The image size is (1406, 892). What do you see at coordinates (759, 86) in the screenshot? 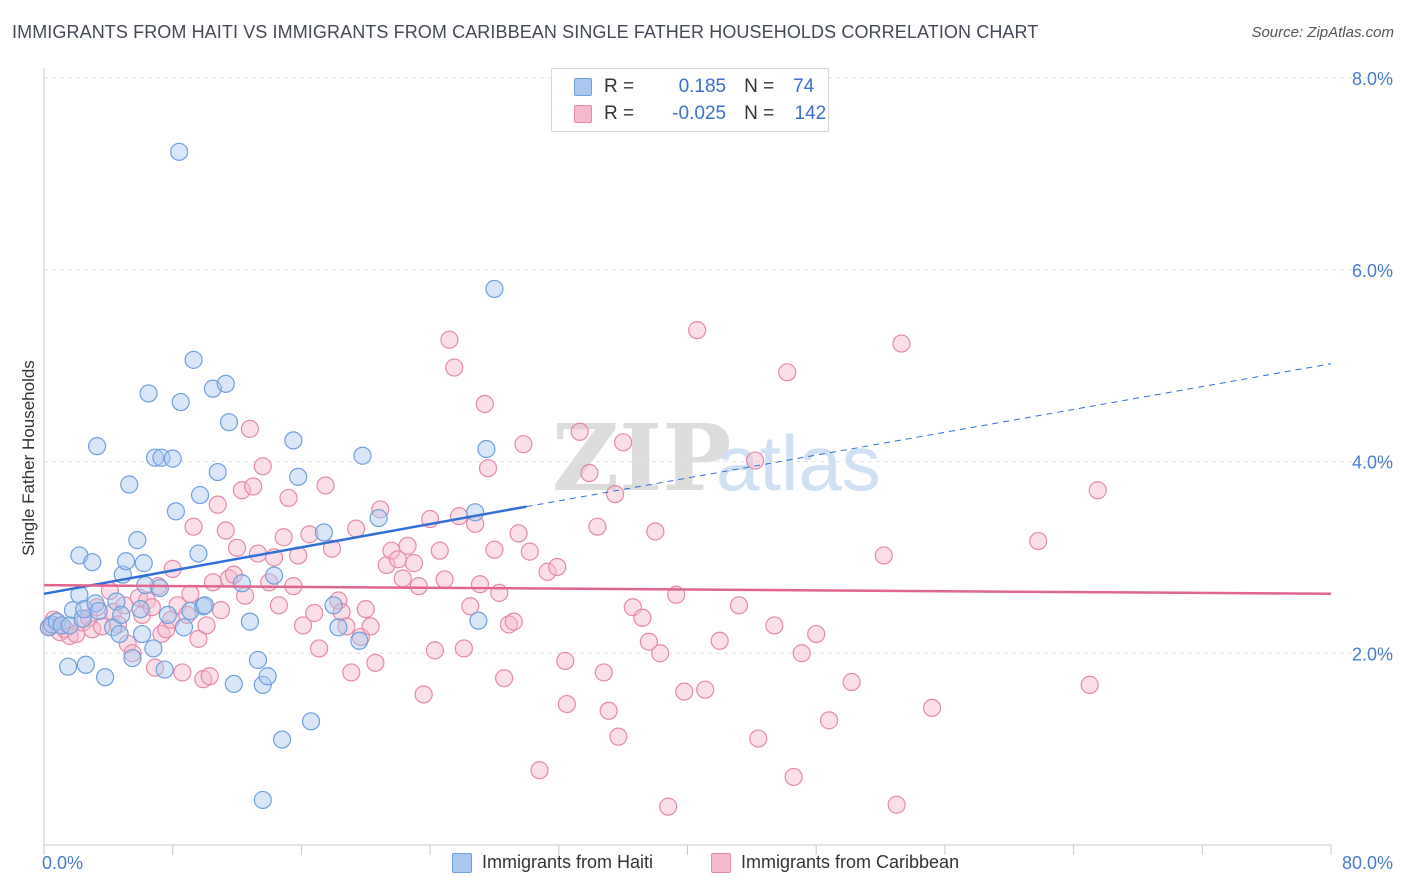
I see `legend-n-label-haiti: N =` at bounding box center [759, 86].